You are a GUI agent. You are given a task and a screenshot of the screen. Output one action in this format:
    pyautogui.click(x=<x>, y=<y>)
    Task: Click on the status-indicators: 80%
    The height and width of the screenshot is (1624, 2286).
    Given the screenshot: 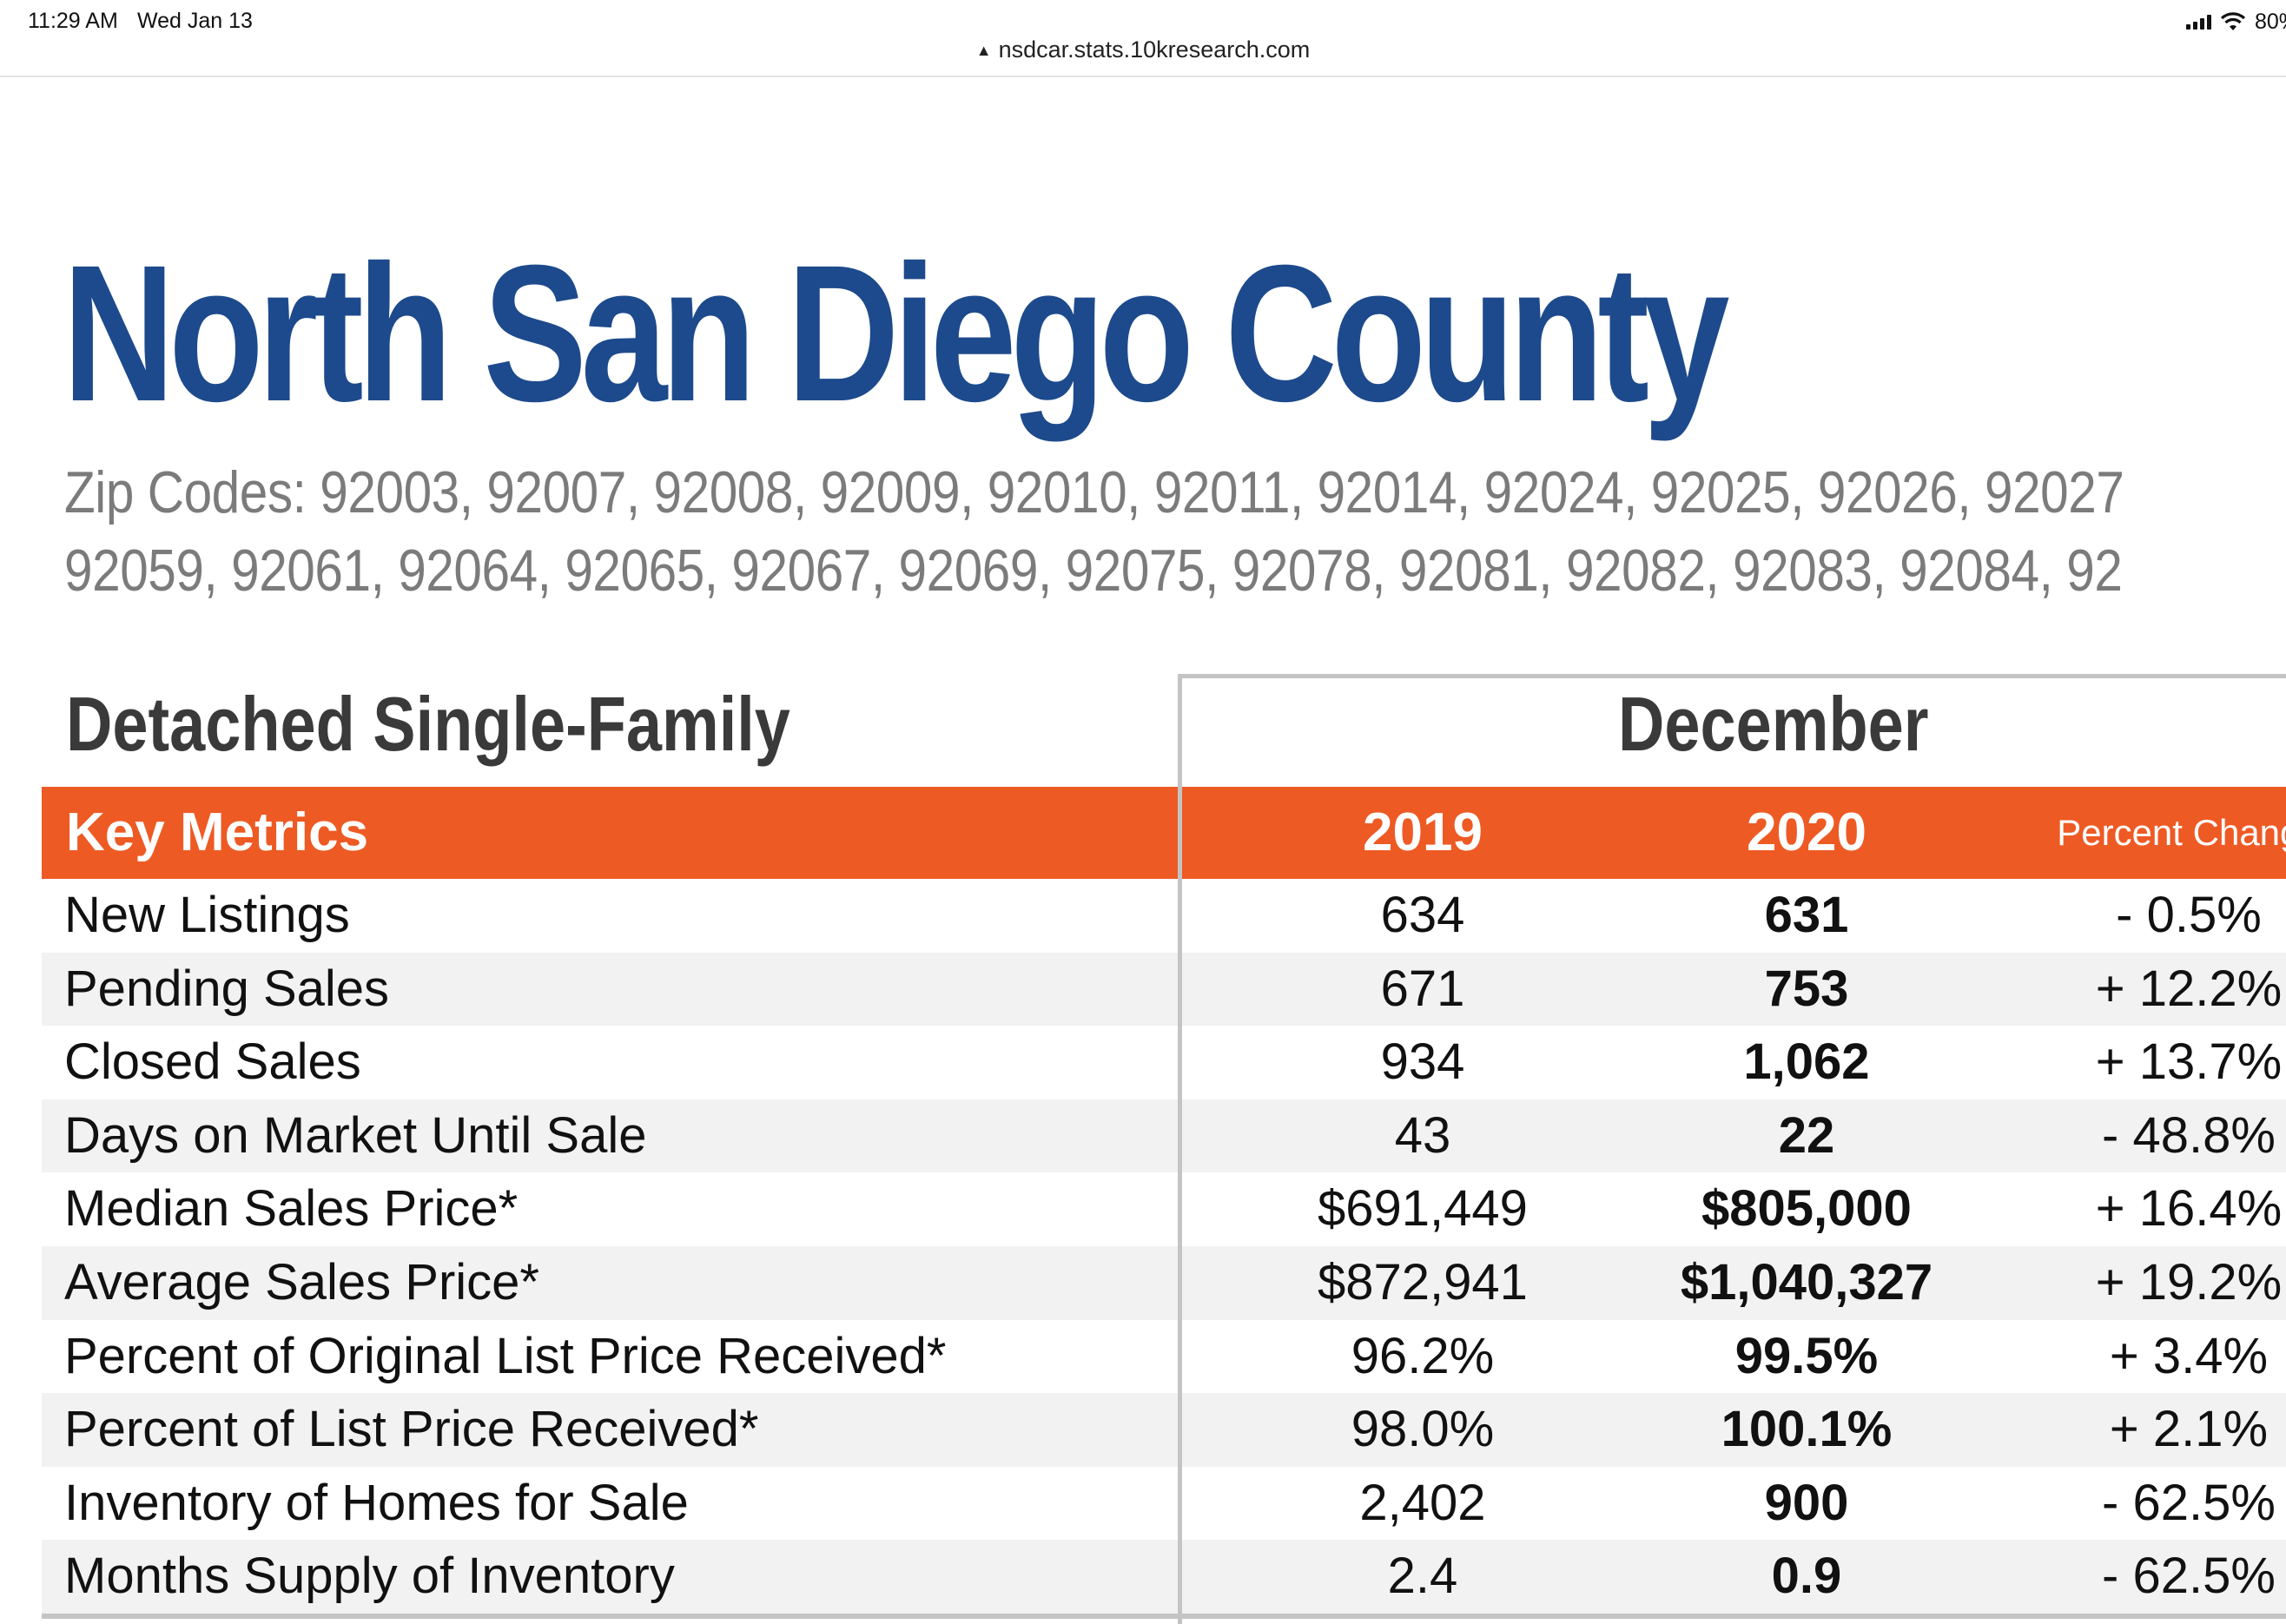 What is the action you would take?
    pyautogui.click(x=2235, y=21)
    